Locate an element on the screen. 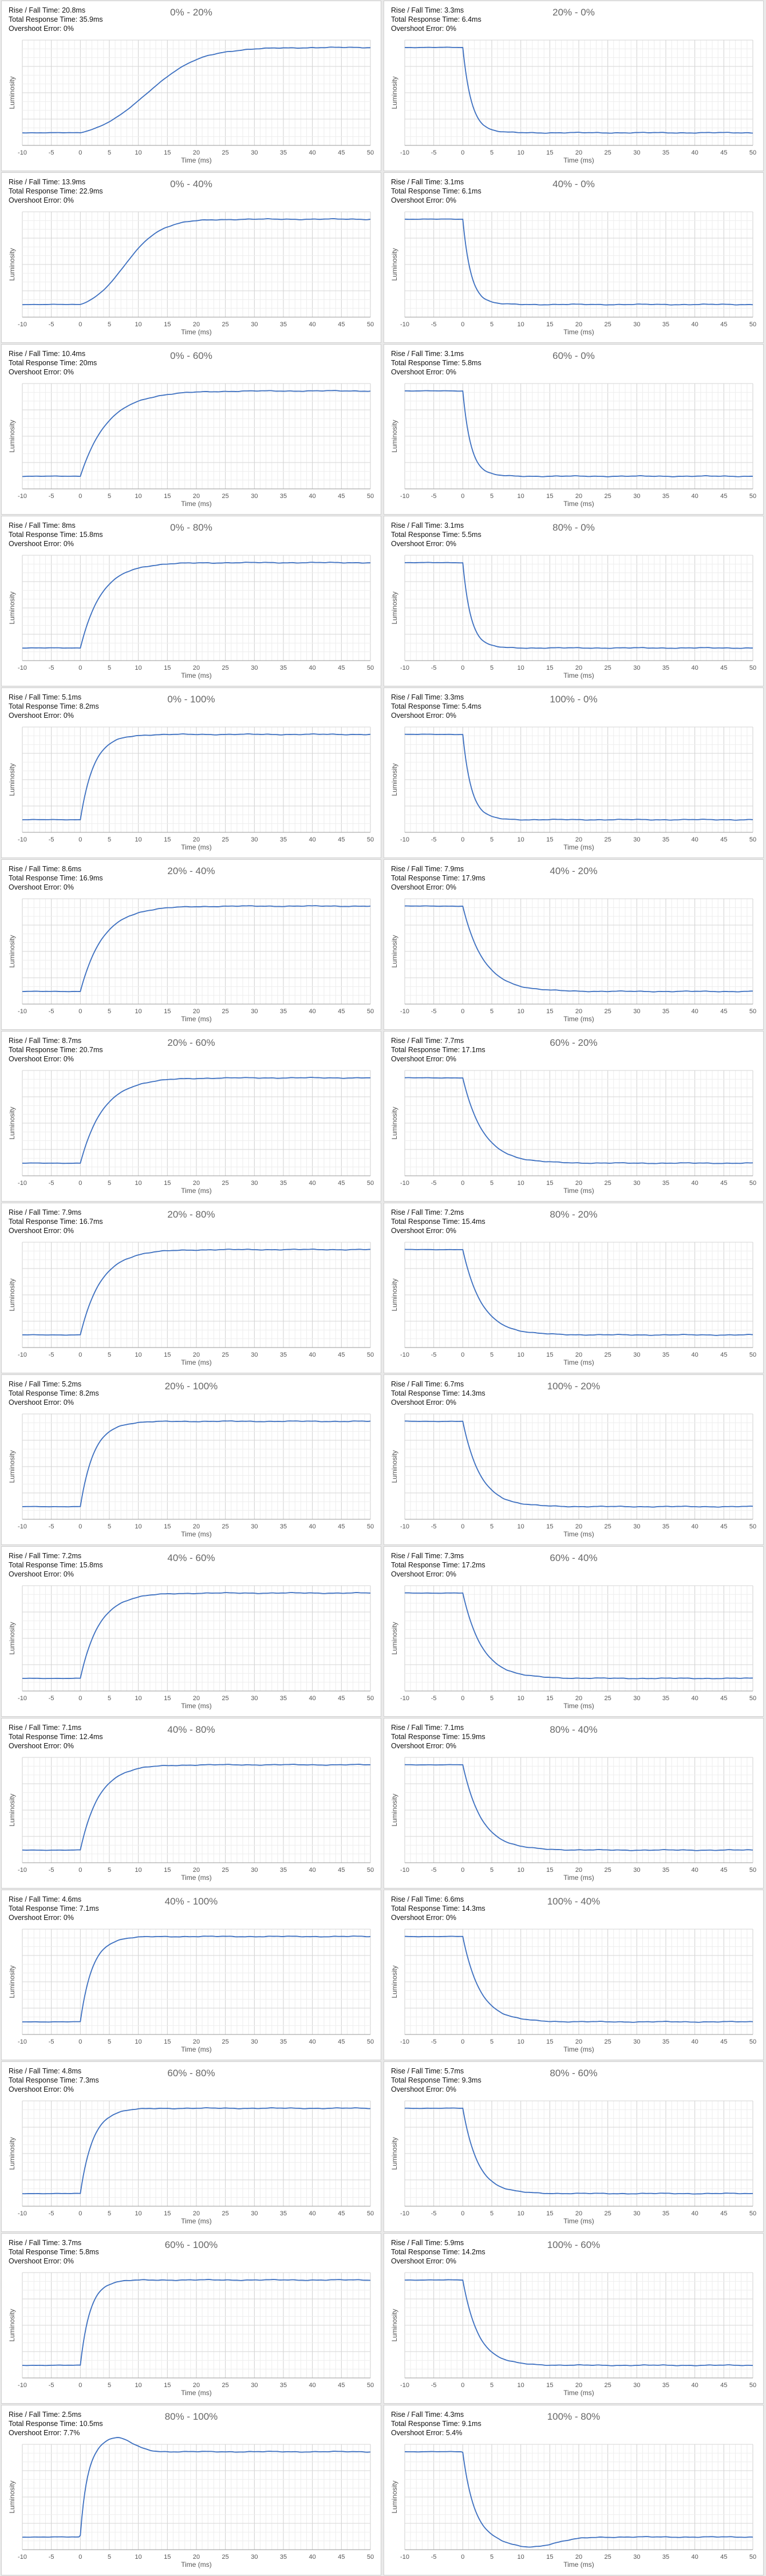 This screenshot has height=2576, width=766. total-response-time-line: Total Response Time: 8.2ms is located at coordinates (54, 1393).